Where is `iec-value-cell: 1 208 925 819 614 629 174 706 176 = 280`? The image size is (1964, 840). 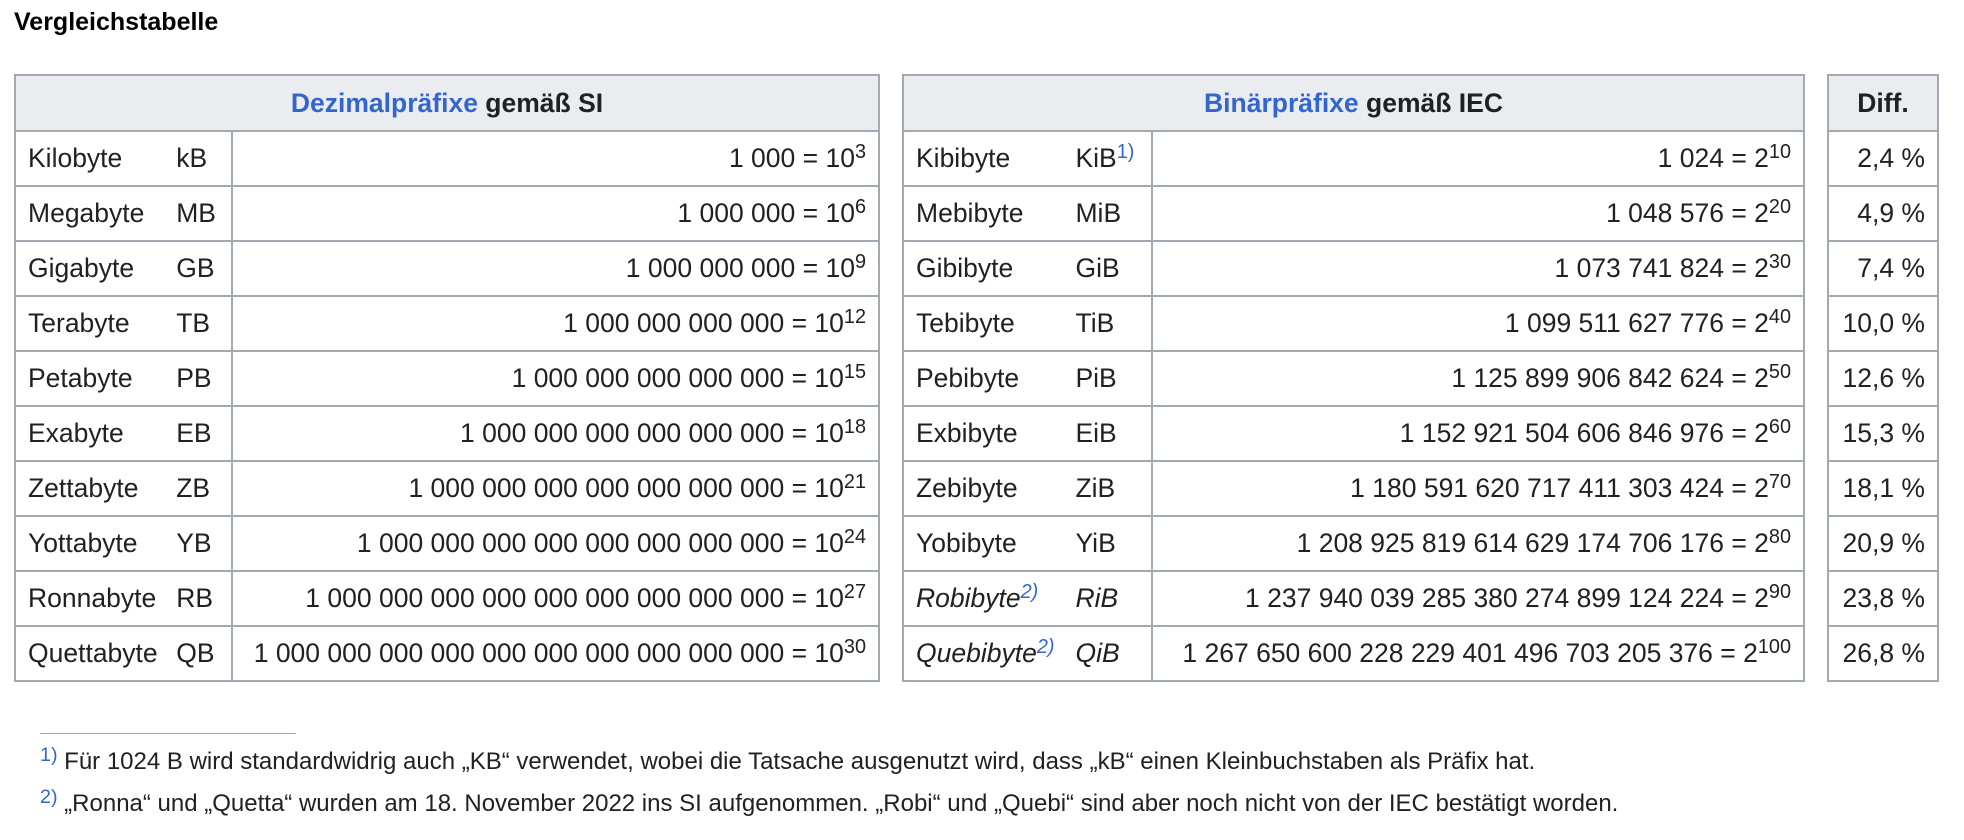
iec-value-cell: 1 208 925 819 614 629 174 706 176 = 280 is located at coordinates (1478, 544).